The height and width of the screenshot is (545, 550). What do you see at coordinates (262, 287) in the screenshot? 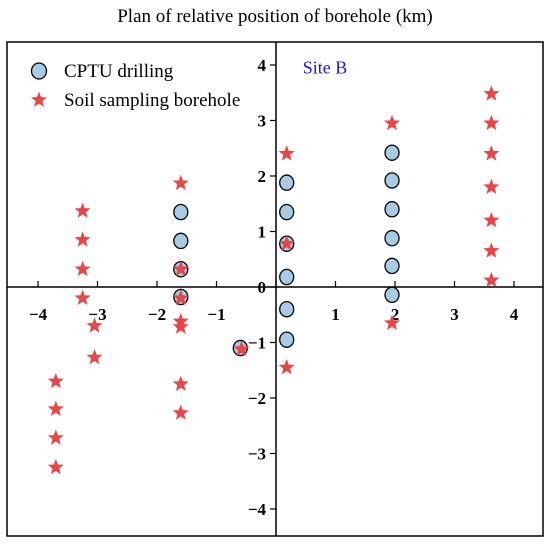
I see `y-tick-label: 0` at bounding box center [262, 287].